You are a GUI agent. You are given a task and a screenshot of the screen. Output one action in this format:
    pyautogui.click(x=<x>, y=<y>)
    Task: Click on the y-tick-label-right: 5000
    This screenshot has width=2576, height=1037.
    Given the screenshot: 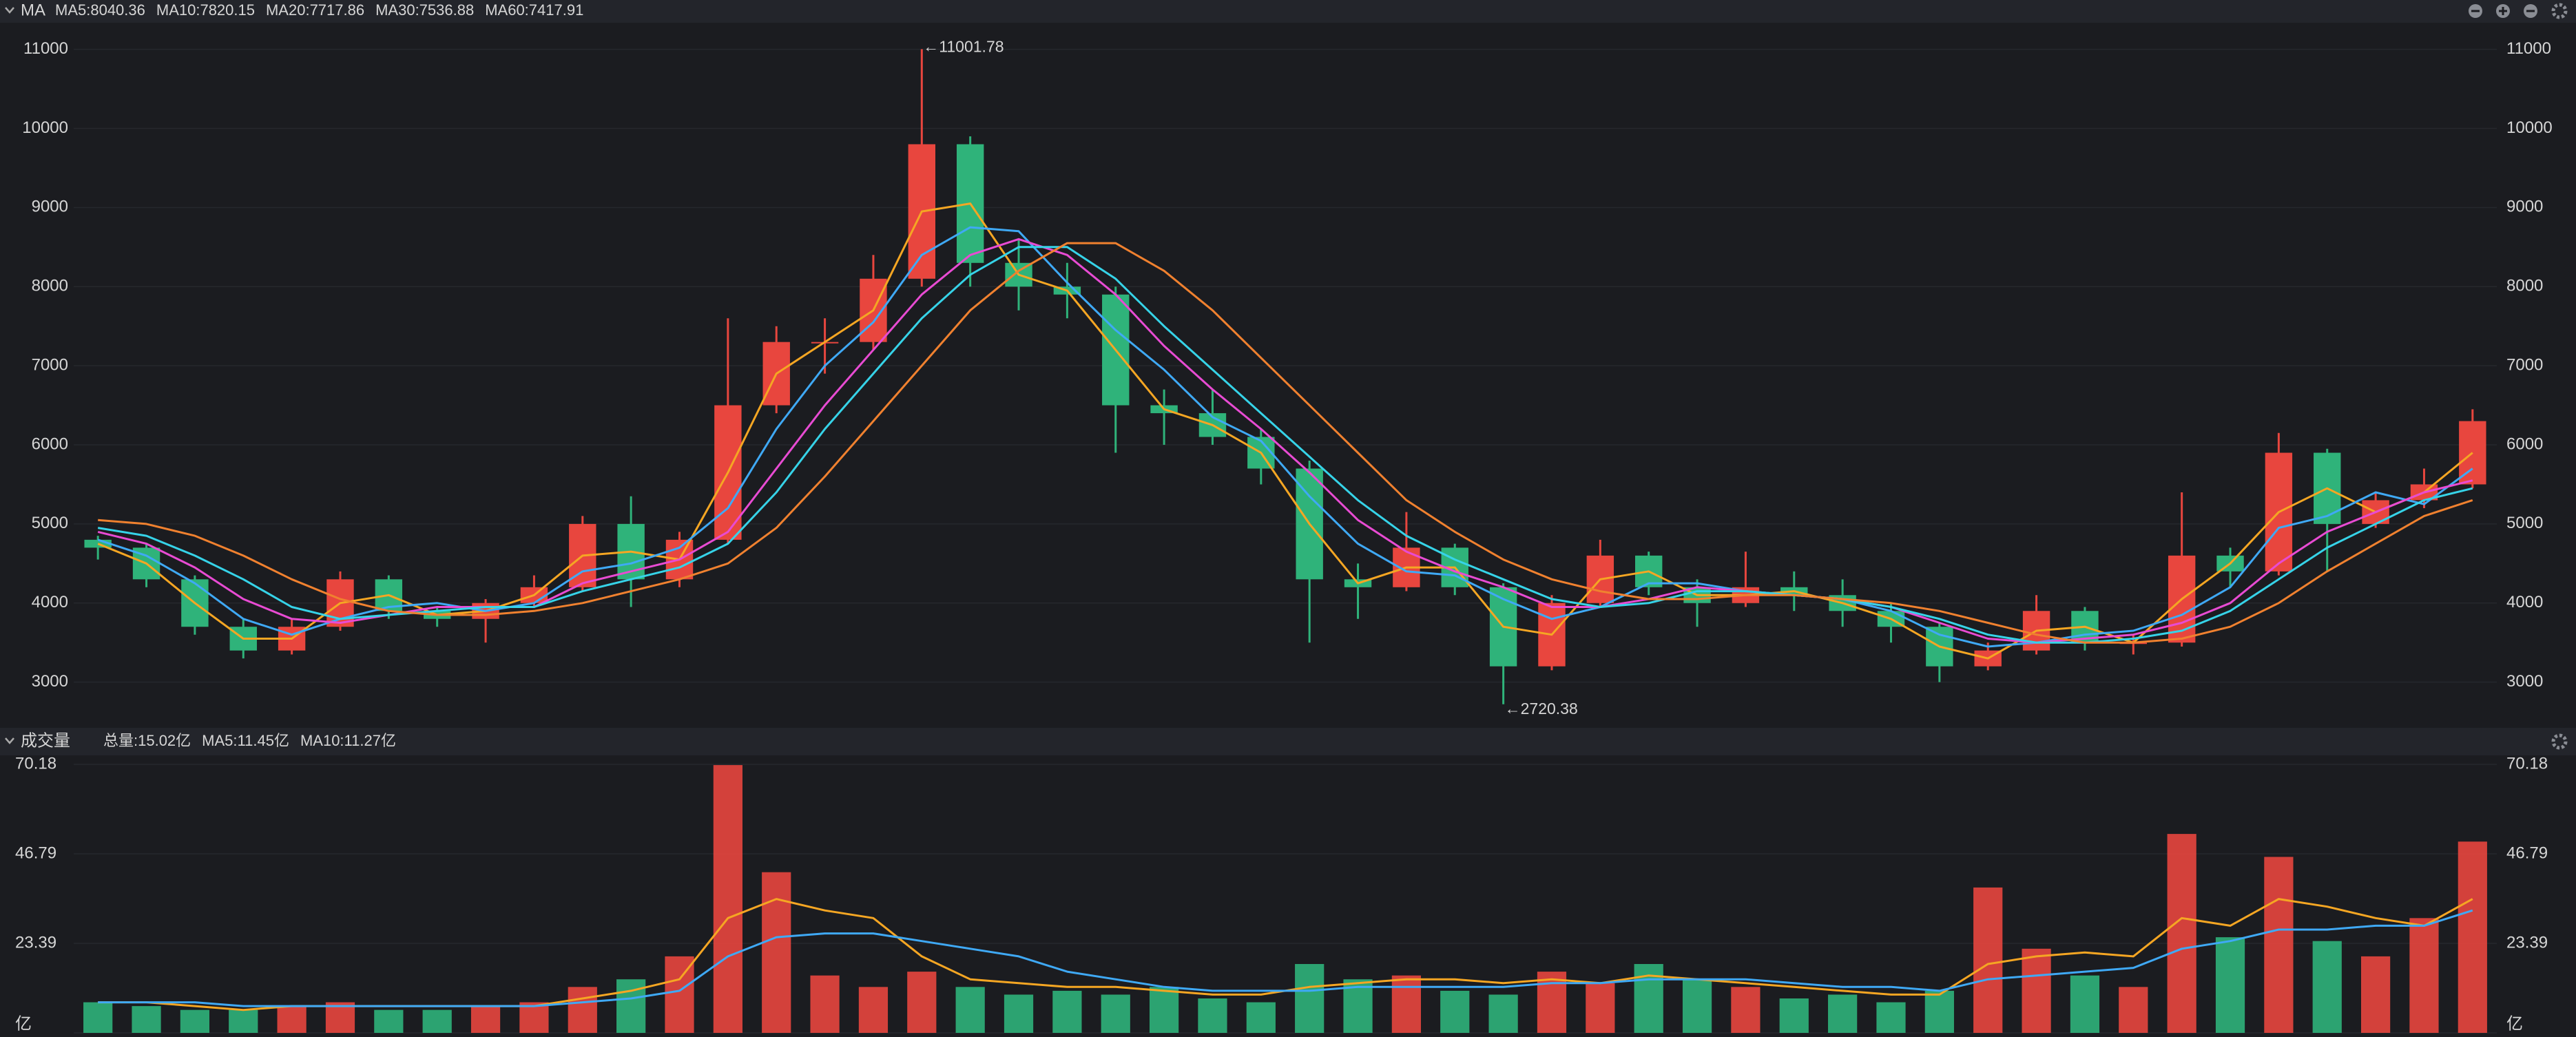 What is the action you would take?
    pyautogui.click(x=2524, y=523)
    